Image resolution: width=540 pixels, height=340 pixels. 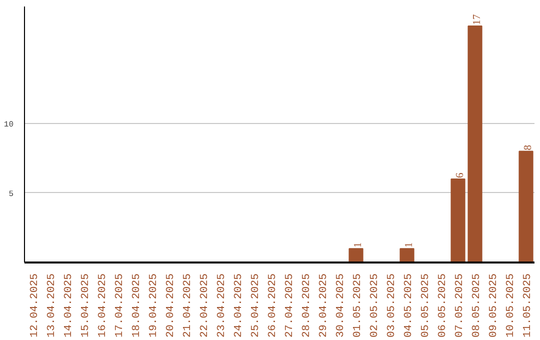 I want to click on x-tick-label: 13.04.2025, so click(x=52, y=305).